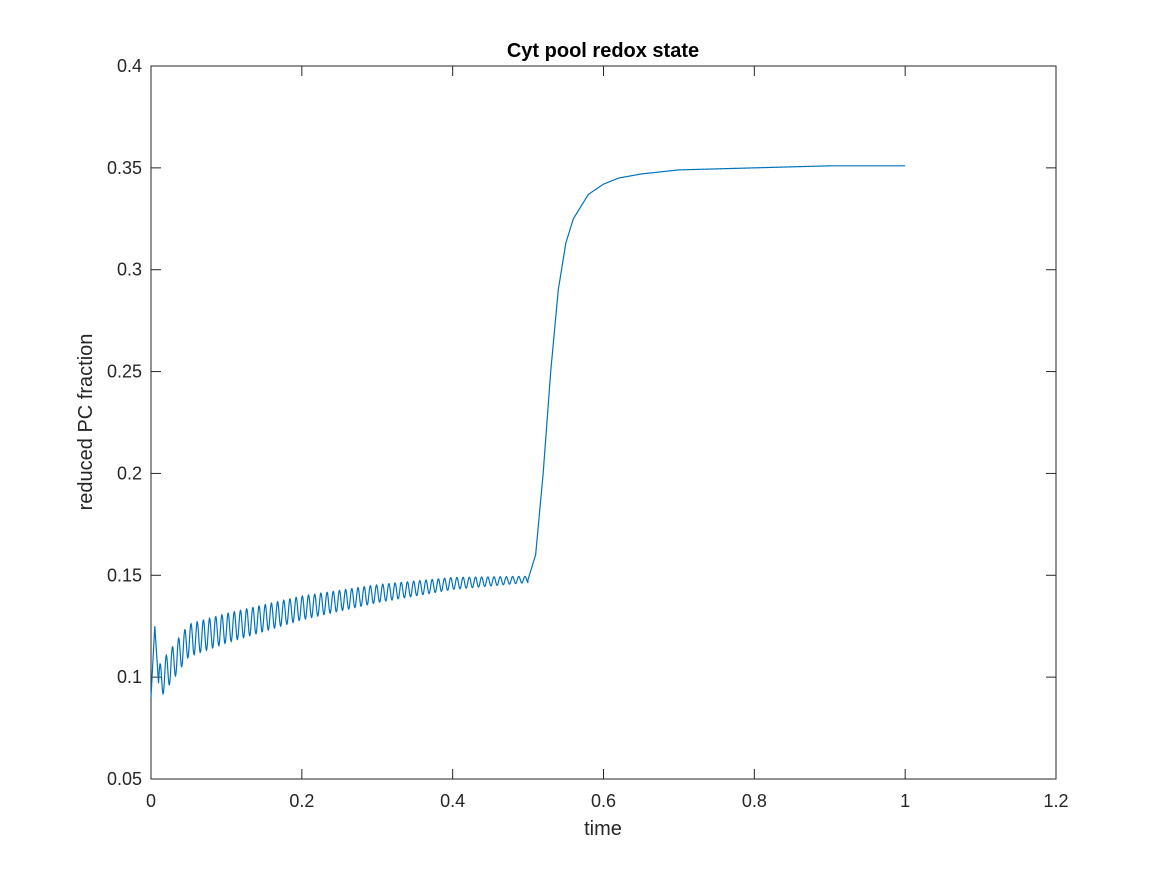 Image resolution: width=1167 pixels, height=875 pixels. I want to click on chart-title: Cyt pool redox state, so click(603, 51).